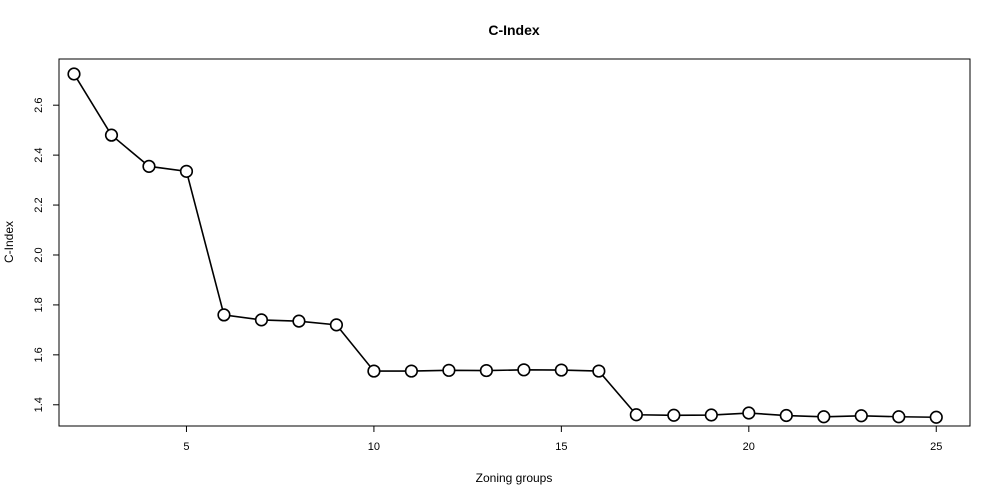 The image size is (1000, 500). What do you see at coordinates (39, 105) in the screenshot?
I see `y-tick-label: 2.6` at bounding box center [39, 105].